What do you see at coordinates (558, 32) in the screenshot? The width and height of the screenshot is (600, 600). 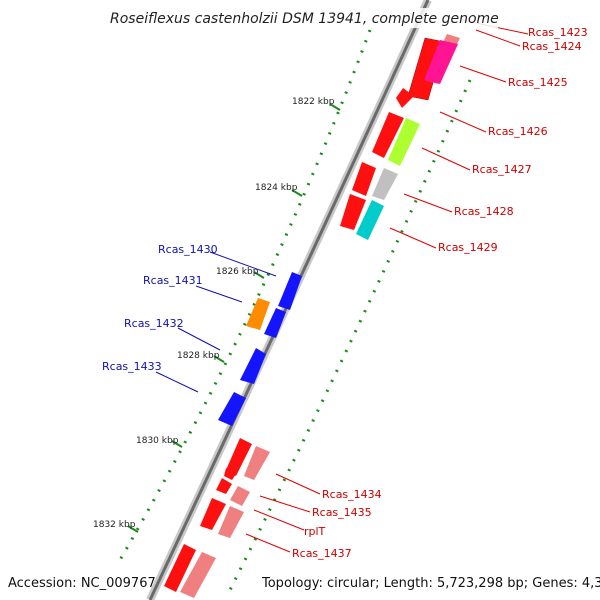 I see `gene-label-rcas-1423: Rcas_1423` at bounding box center [558, 32].